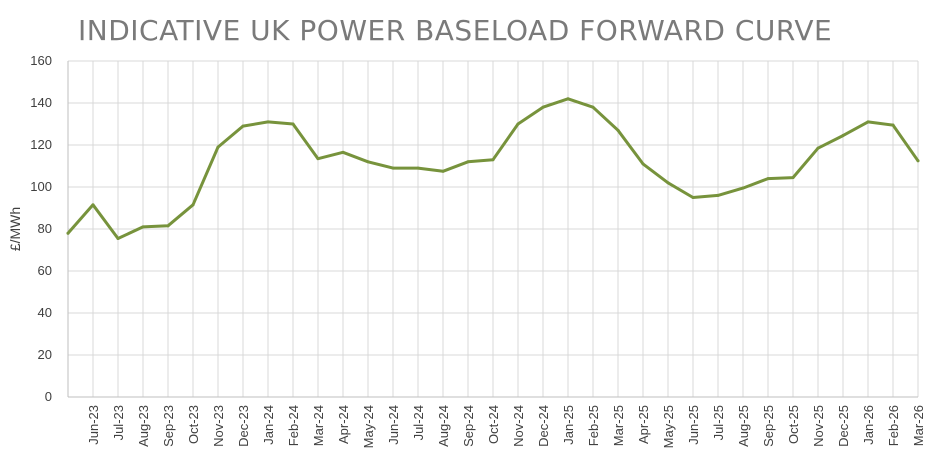 The height and width of the screenshot is (468, 939). What do you see at coordinates (143, 426) in the screenshot?
I see `x-tick-label: Aug-23` at bounding box center [143, 426].